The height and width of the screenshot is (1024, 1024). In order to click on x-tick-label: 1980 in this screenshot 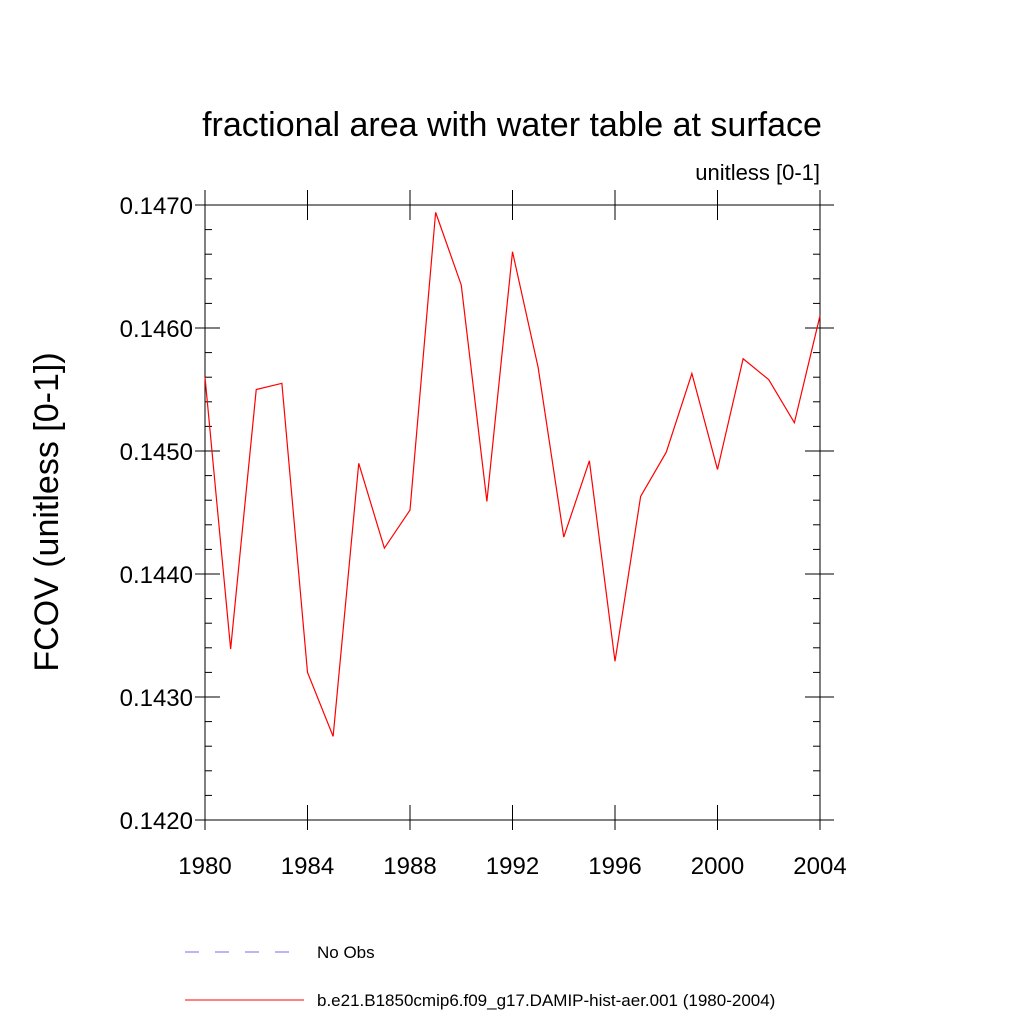, I will do `click(204, 866)`.